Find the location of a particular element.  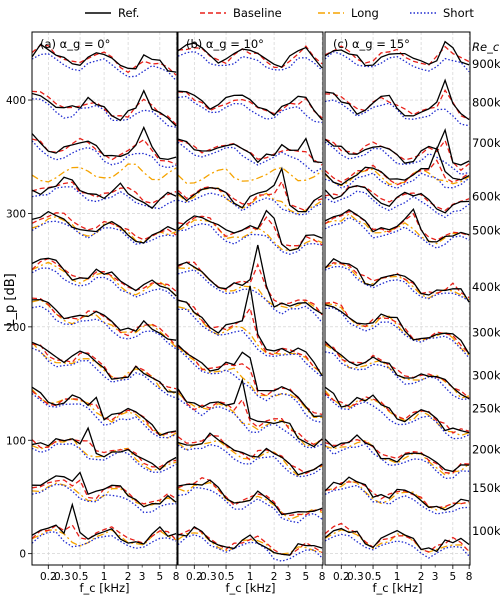

legend-entry-long: Long is located at coordinates (348, 13).